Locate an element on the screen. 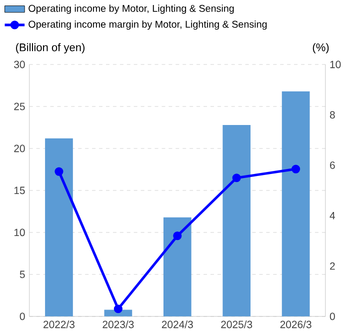  y2-tick-label: 2 is located at coordinates (332, 266).